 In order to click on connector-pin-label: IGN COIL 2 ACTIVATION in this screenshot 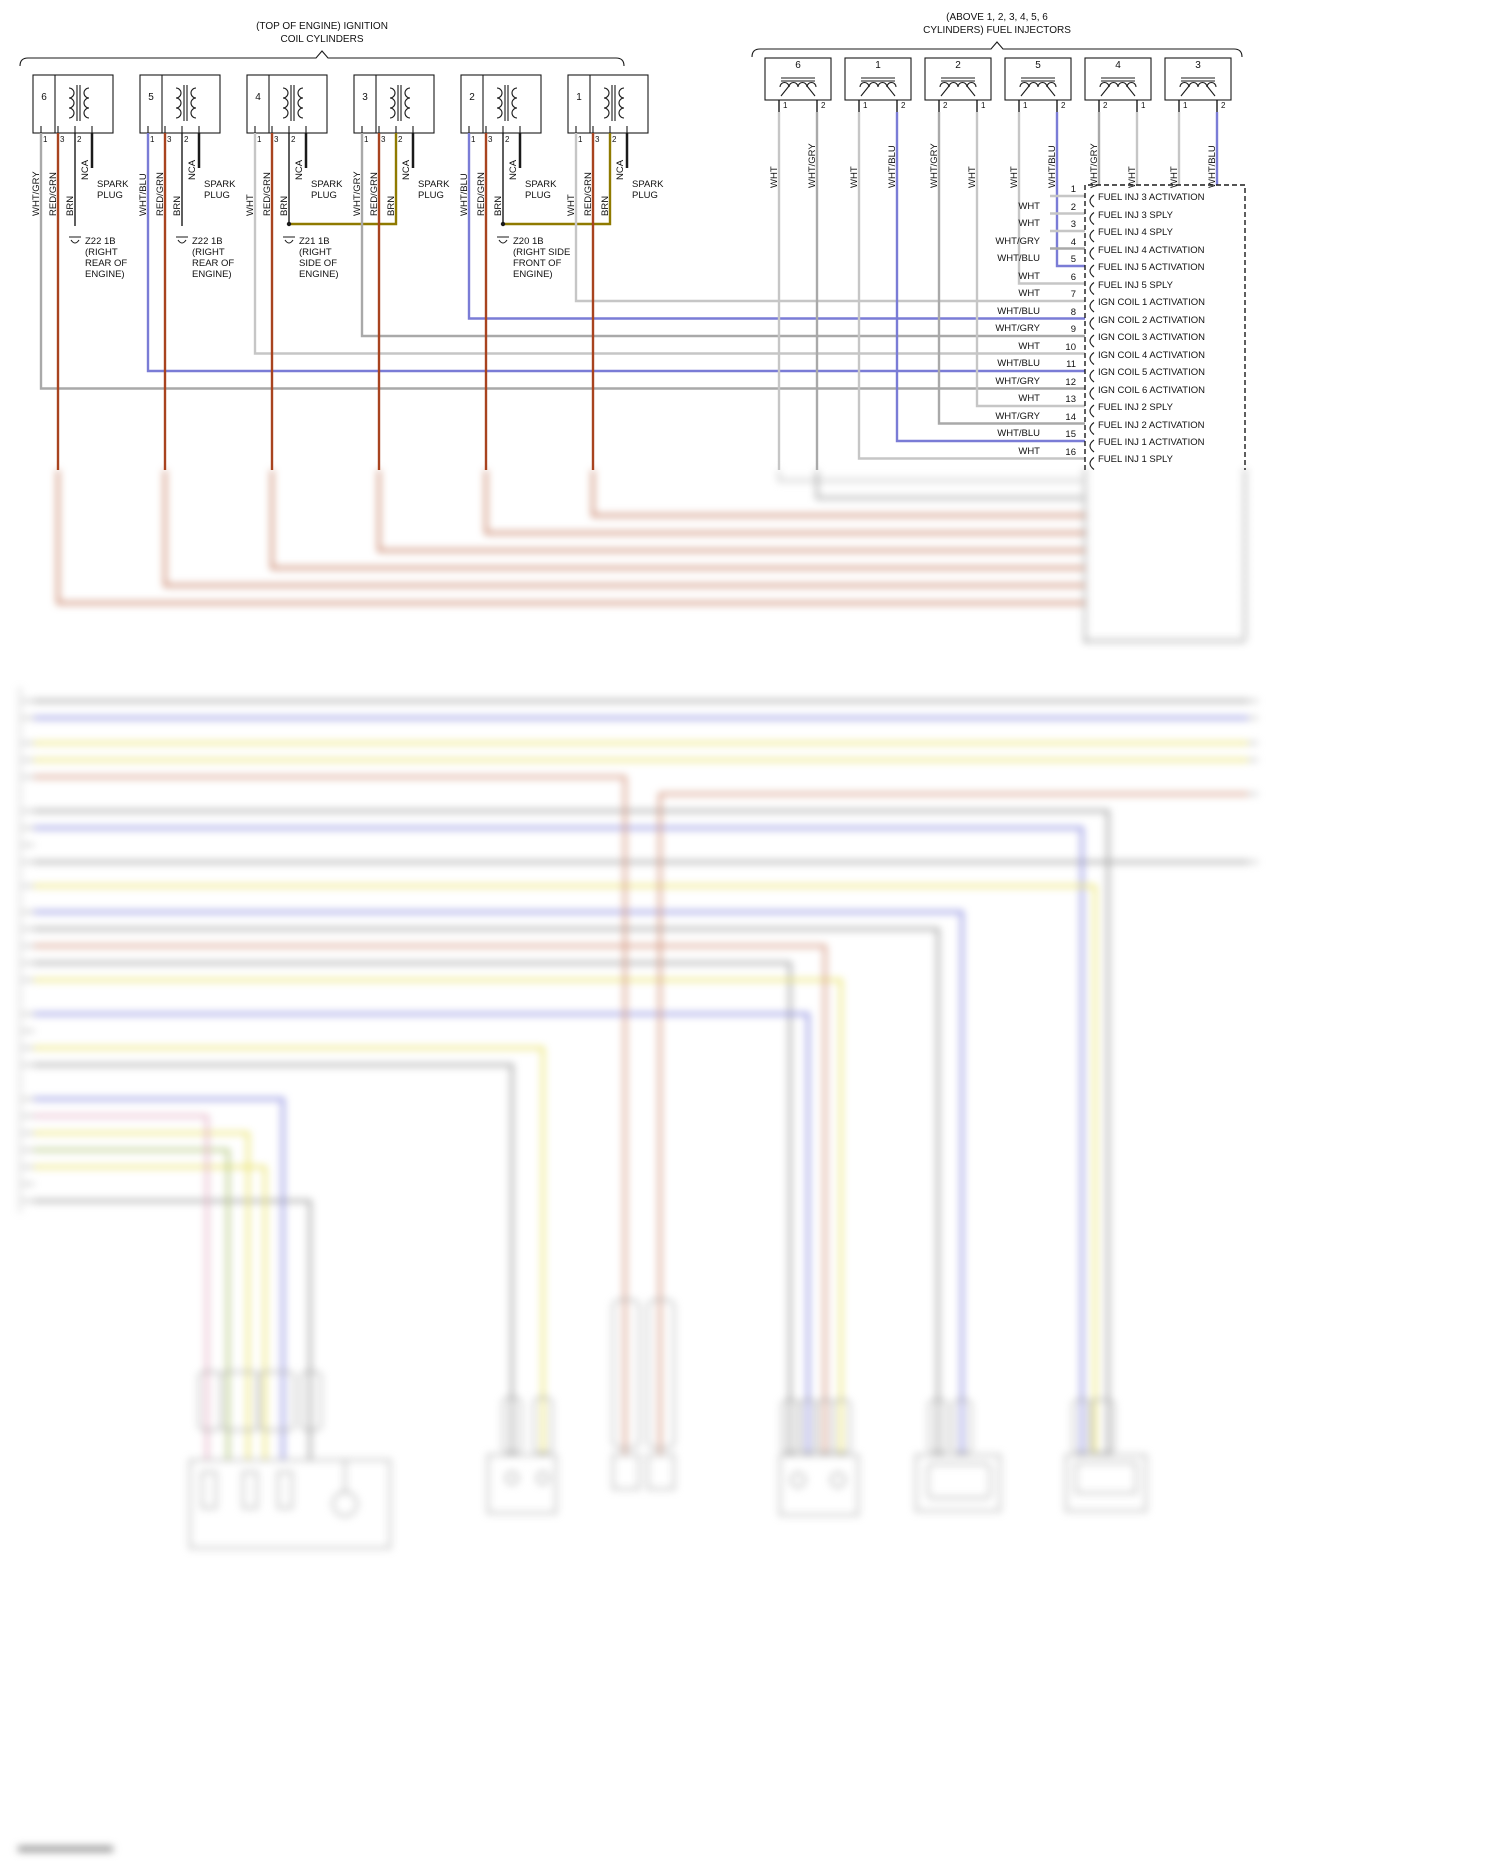, I will do `click(1151, 320)`.